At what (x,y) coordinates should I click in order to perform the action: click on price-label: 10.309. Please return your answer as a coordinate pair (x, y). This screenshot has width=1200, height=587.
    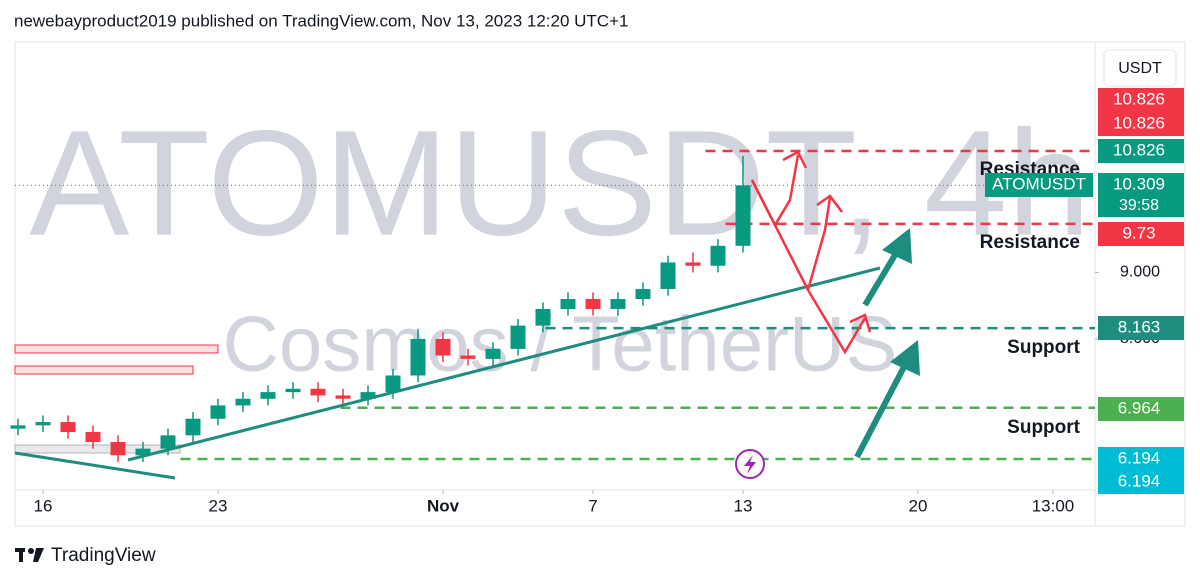
    Looking at the image, I should click on (1139, 183).